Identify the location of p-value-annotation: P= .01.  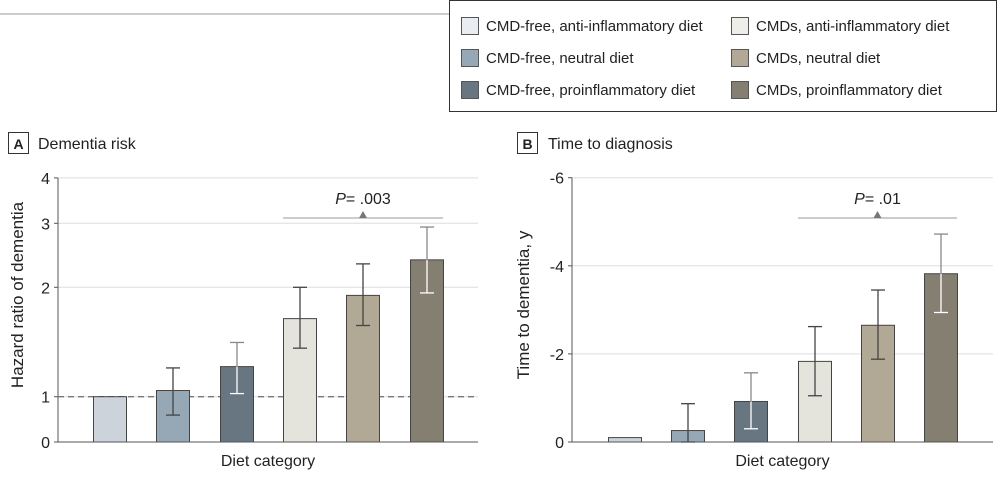
(877, 199).